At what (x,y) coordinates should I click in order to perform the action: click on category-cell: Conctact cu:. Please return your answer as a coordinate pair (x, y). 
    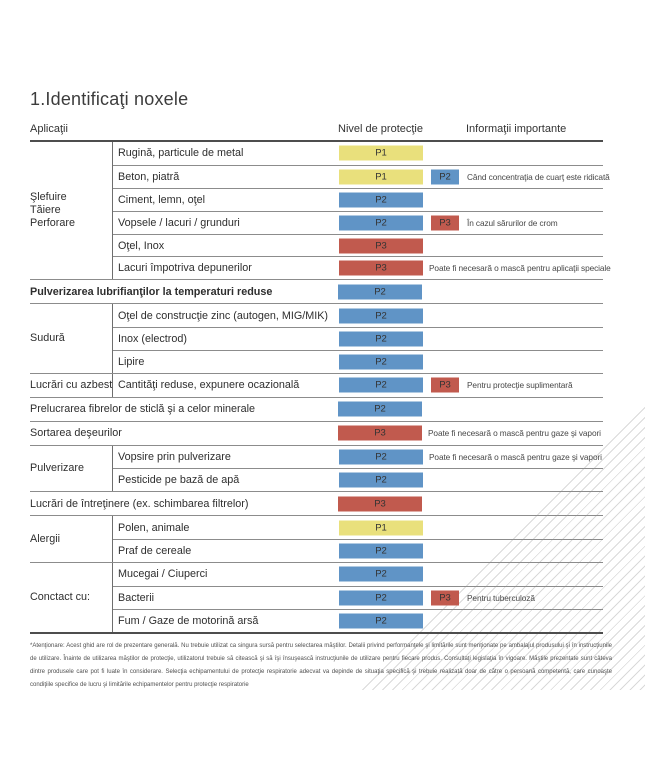
    Looking at the image, I should click on (71, 597).